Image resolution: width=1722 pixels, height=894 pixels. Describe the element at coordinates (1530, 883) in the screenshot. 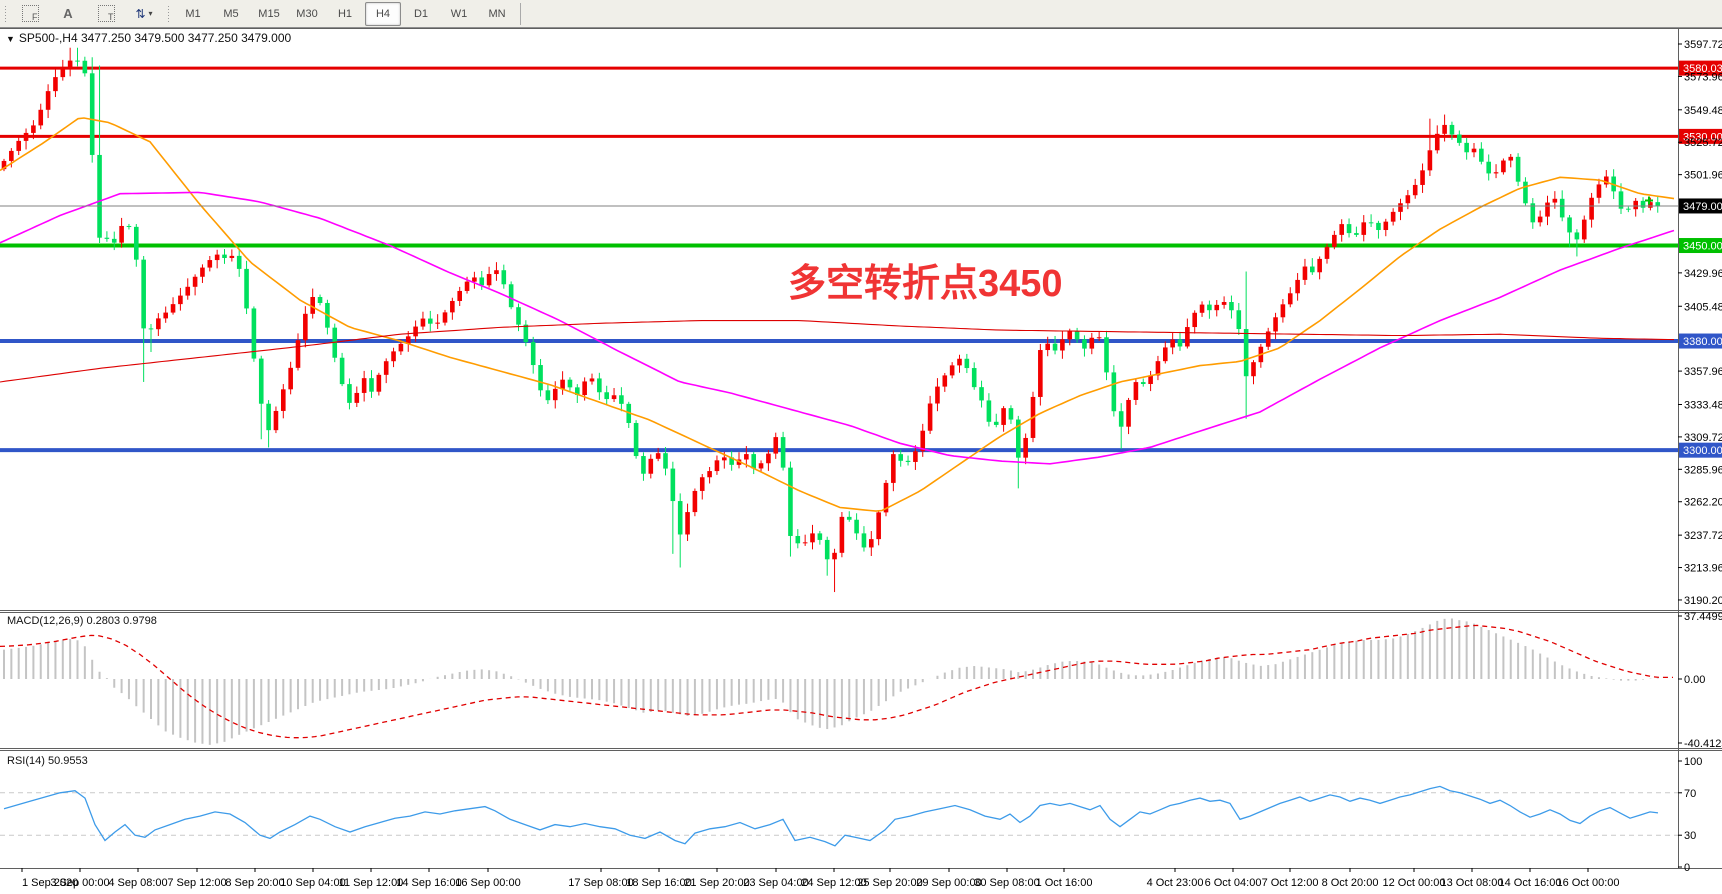

I see `time-tick-label: 14 Oct 16:00` at that location.